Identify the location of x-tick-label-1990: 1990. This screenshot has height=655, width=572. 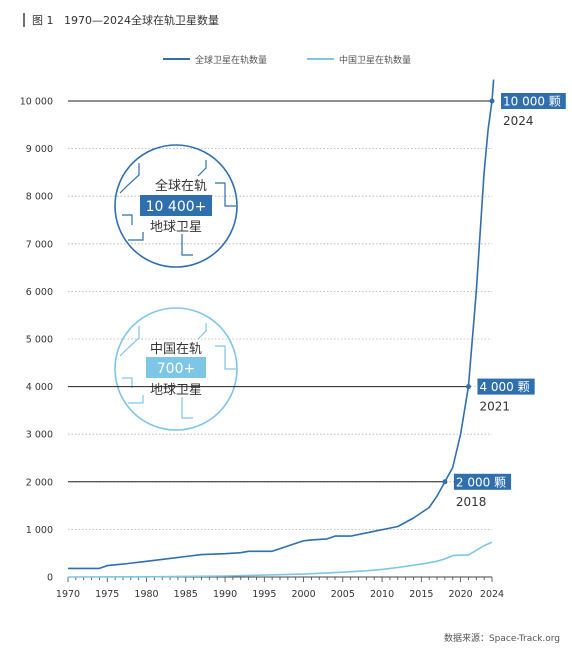
(225, 594).